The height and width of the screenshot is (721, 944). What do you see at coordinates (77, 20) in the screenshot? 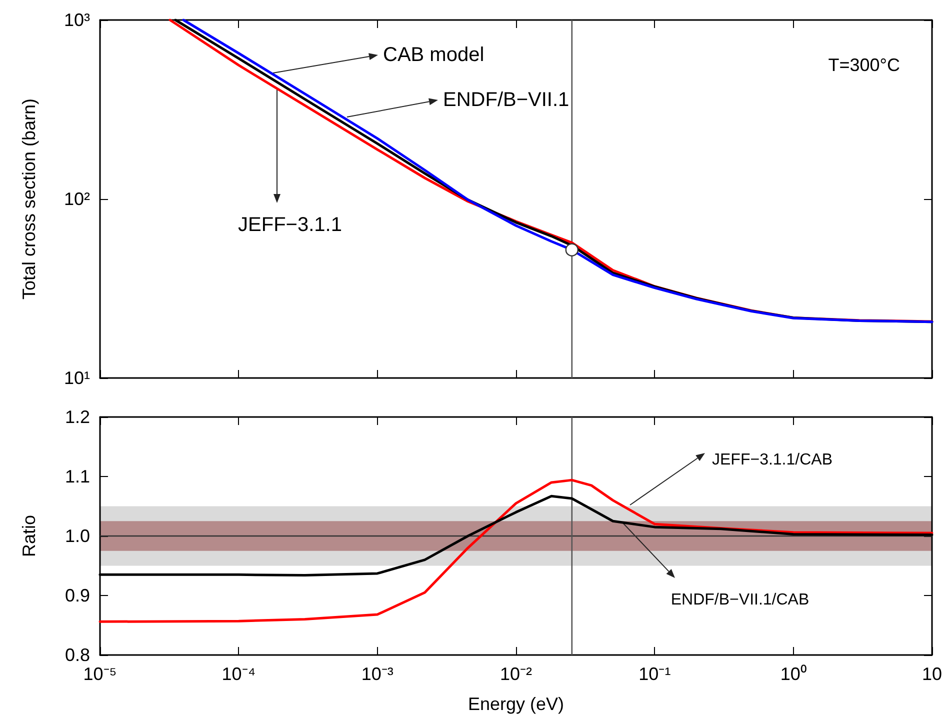
I see `y-tick-label: 10³` at bounding box center [77, 20].